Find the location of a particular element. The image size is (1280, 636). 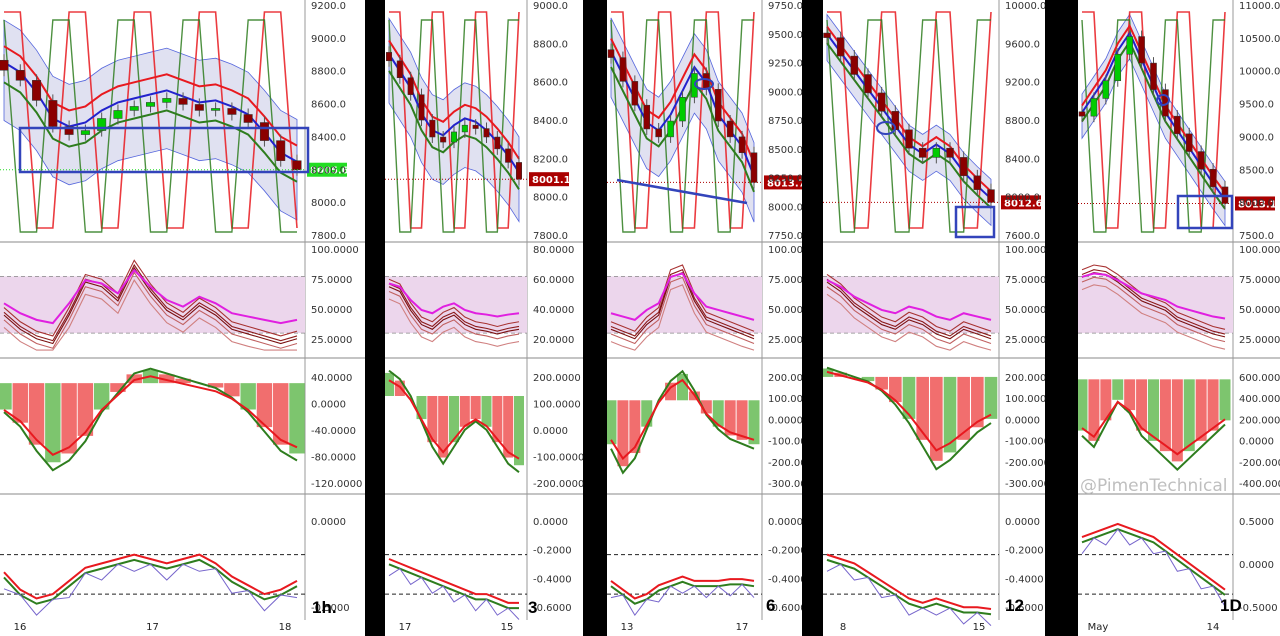

last-price-label: 8012.6 is located at coordinates (1023, 203).